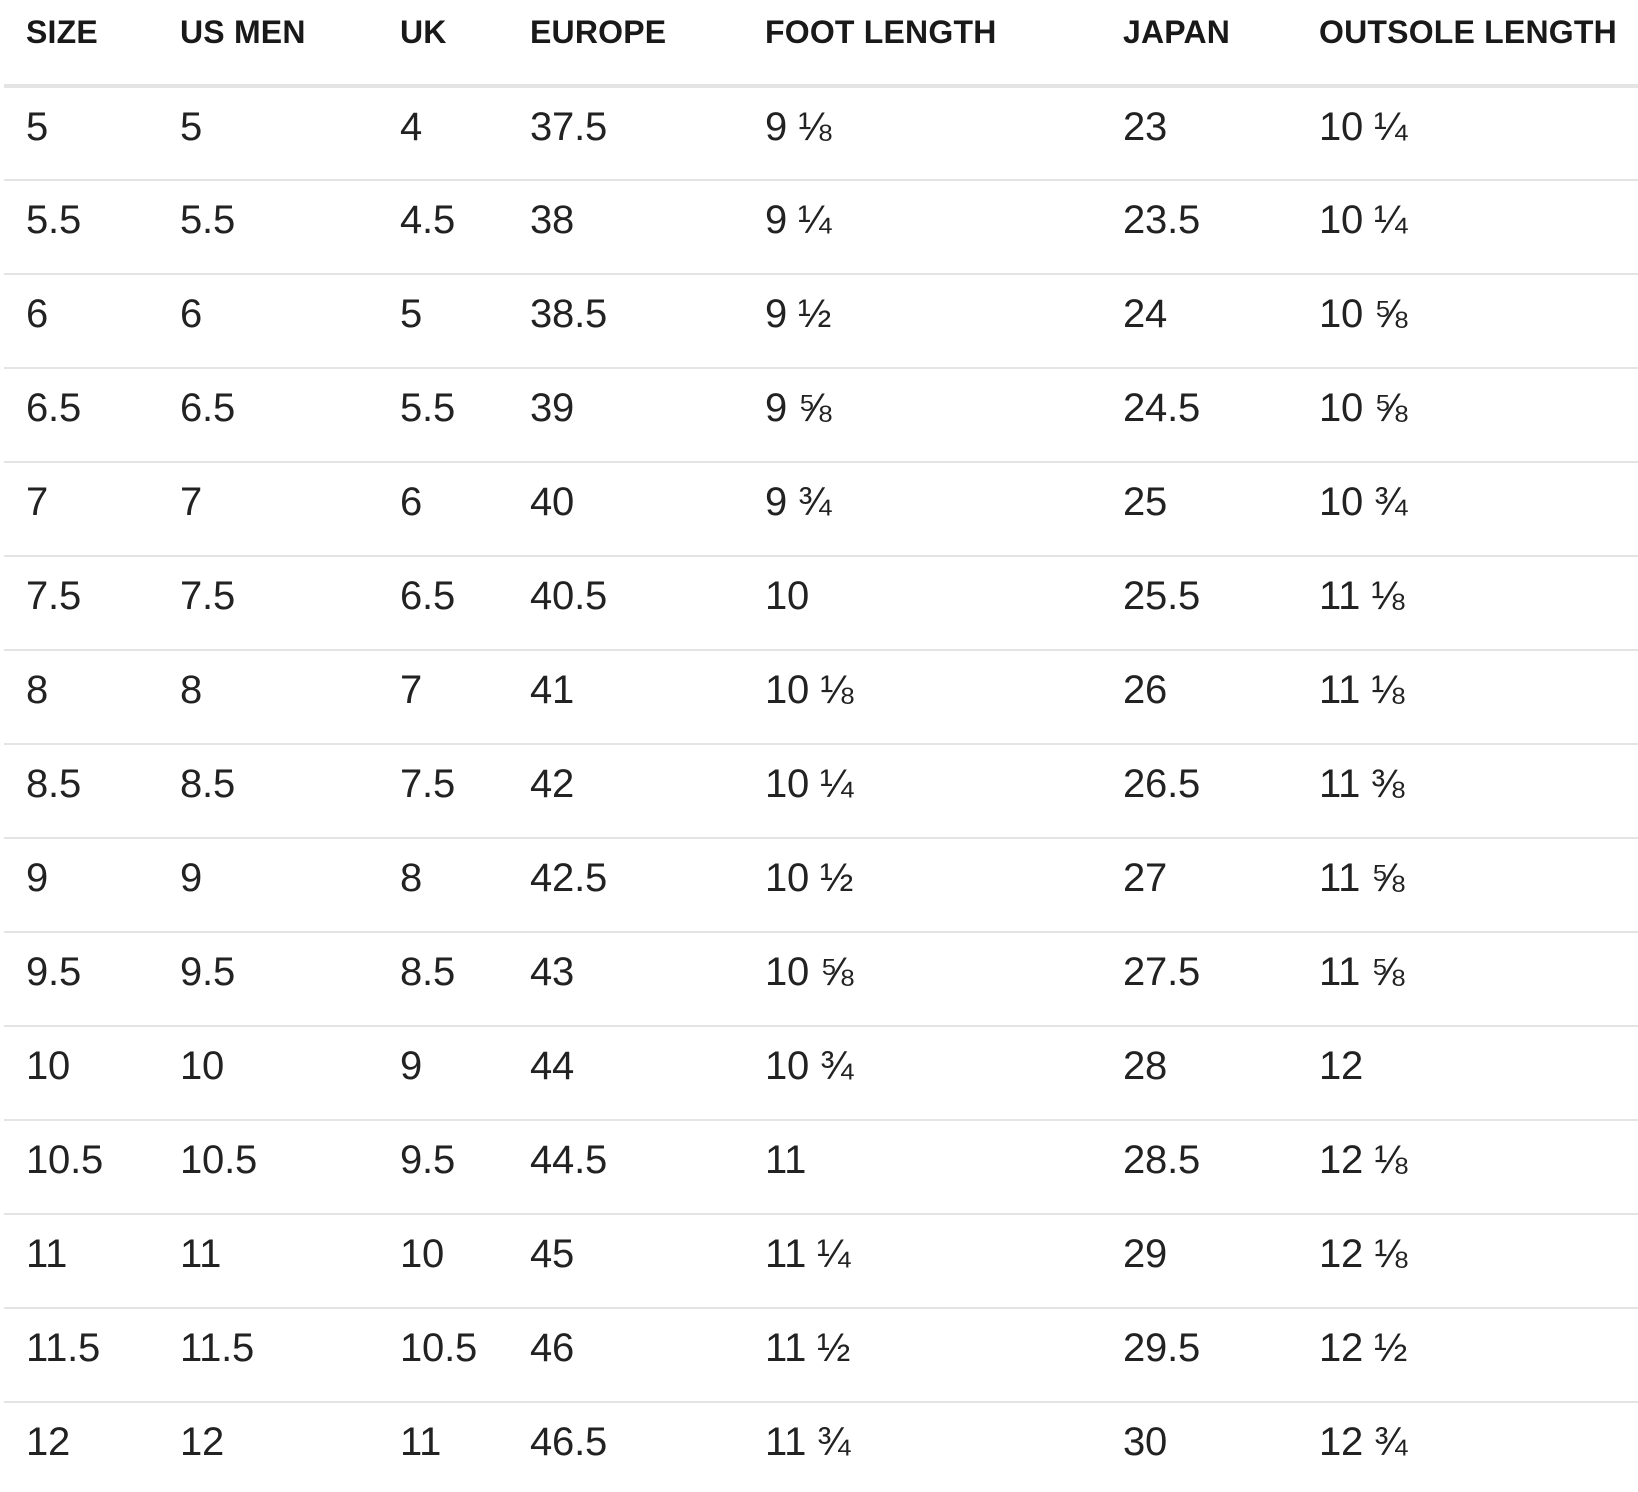 This screenshot has width=1638, height=1492. Describe the element at coordinates (944, 1355) in the screenshot. I see `table-cell-foot-length: 11 ½` at that location.